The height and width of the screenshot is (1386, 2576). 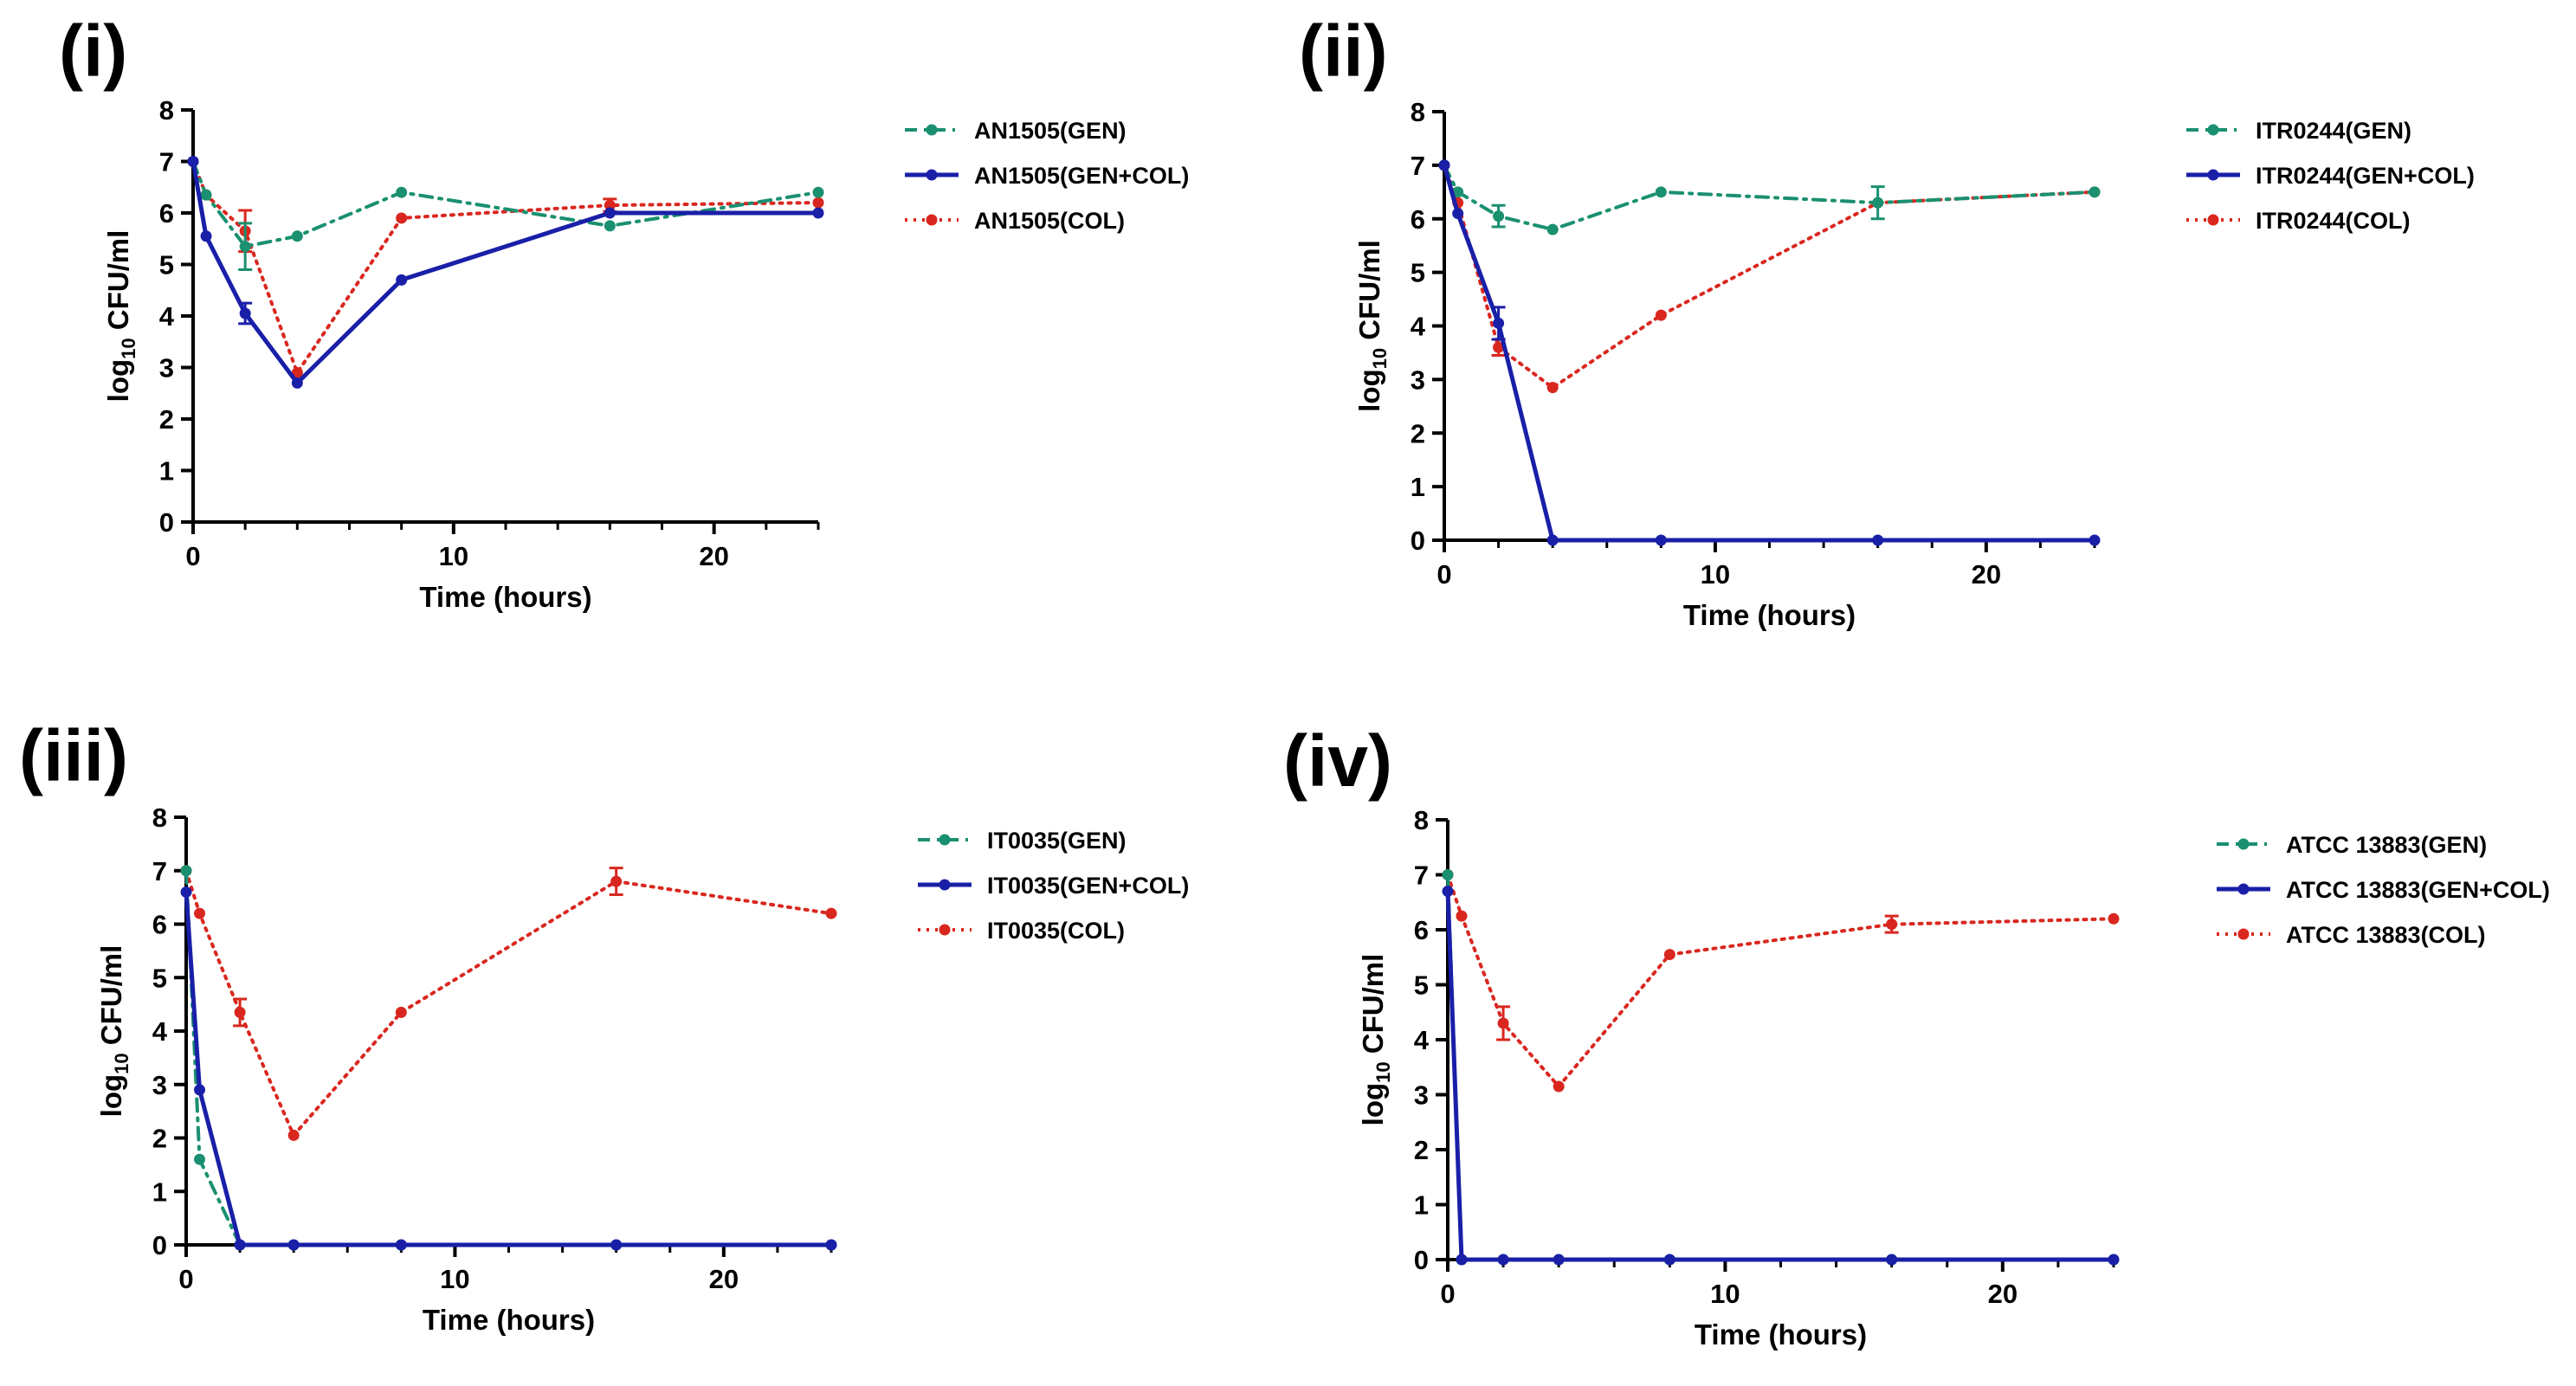 I want to click on legend-label: AN1505(GEN+COL), so click(x=1081, y=176).